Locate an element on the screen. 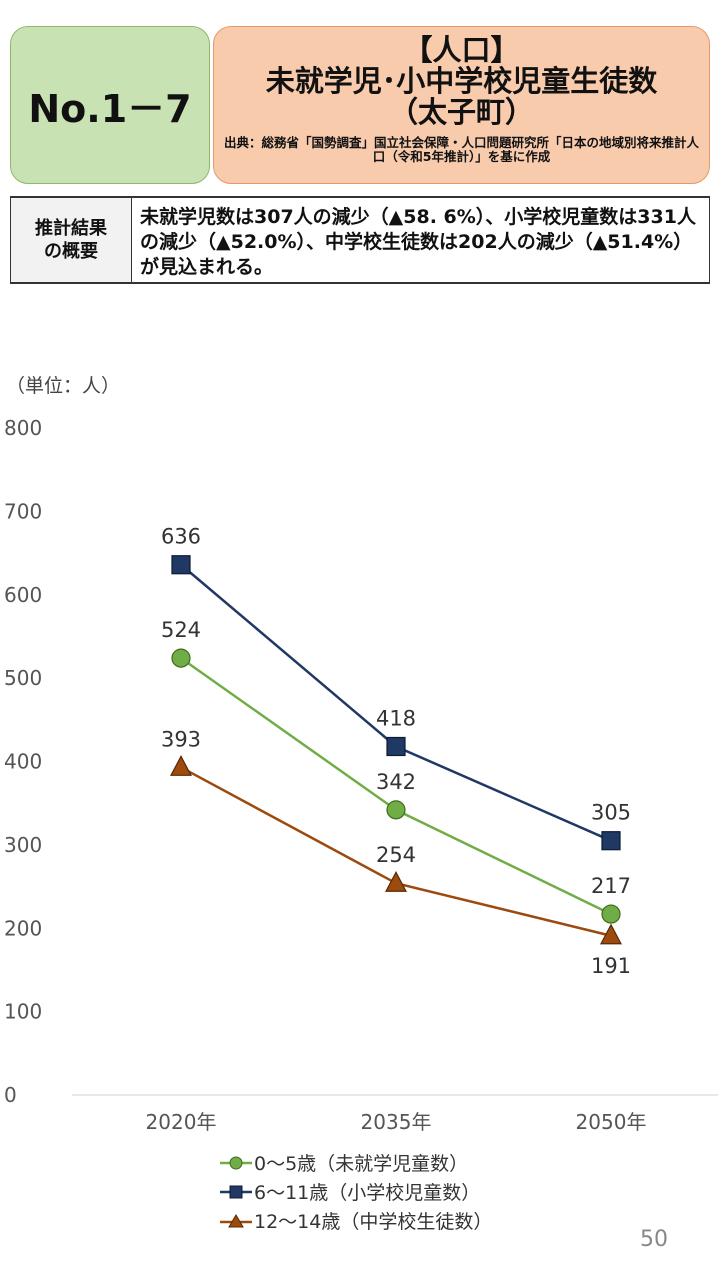 The image size is (720, 1280). y-tick-label: 800 is located at coordinates (23, 428).